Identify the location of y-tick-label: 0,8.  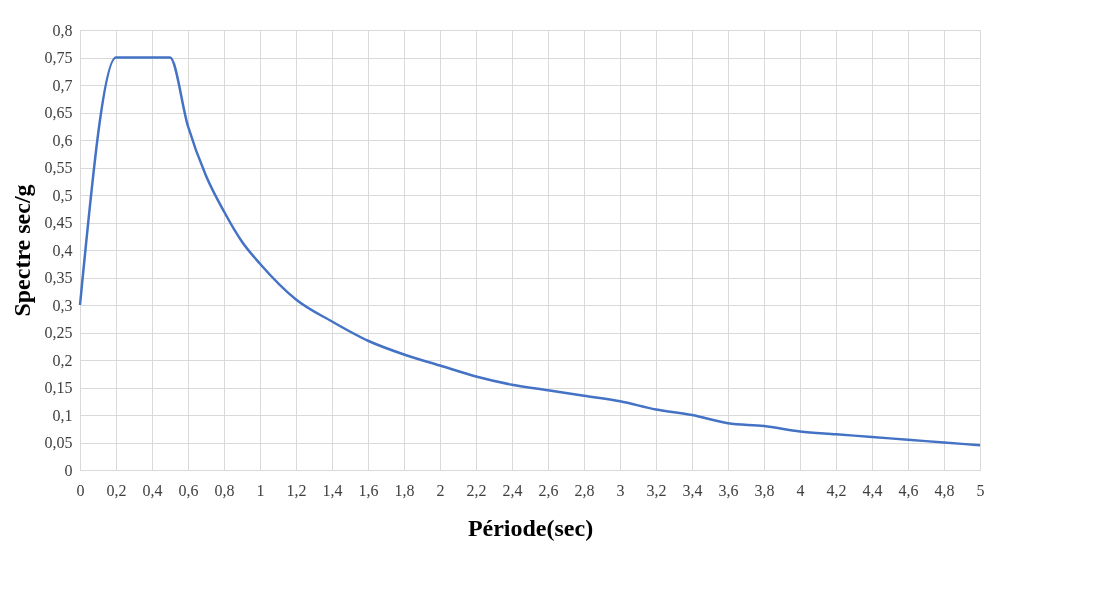
(62, 30).